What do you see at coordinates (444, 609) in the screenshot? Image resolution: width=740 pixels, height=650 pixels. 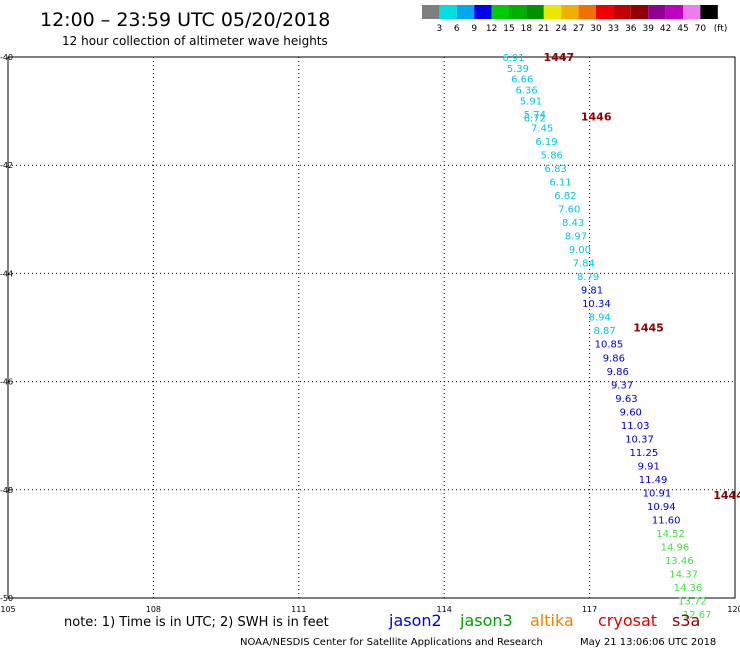 I see `x-tick-label: 114` at bounding box center [444, 609].